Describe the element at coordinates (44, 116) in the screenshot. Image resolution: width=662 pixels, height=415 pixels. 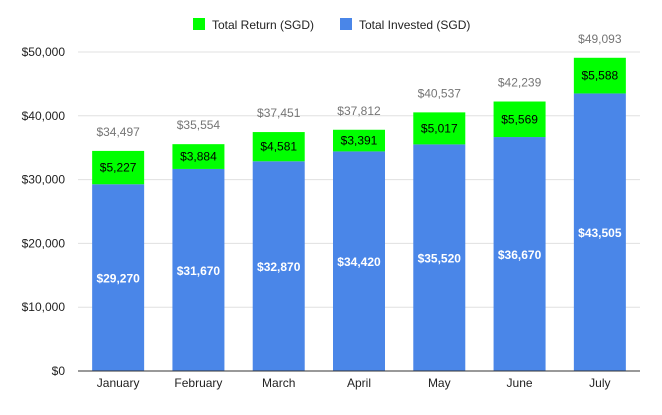
I see `y-tick-label: $40,000` at that location.